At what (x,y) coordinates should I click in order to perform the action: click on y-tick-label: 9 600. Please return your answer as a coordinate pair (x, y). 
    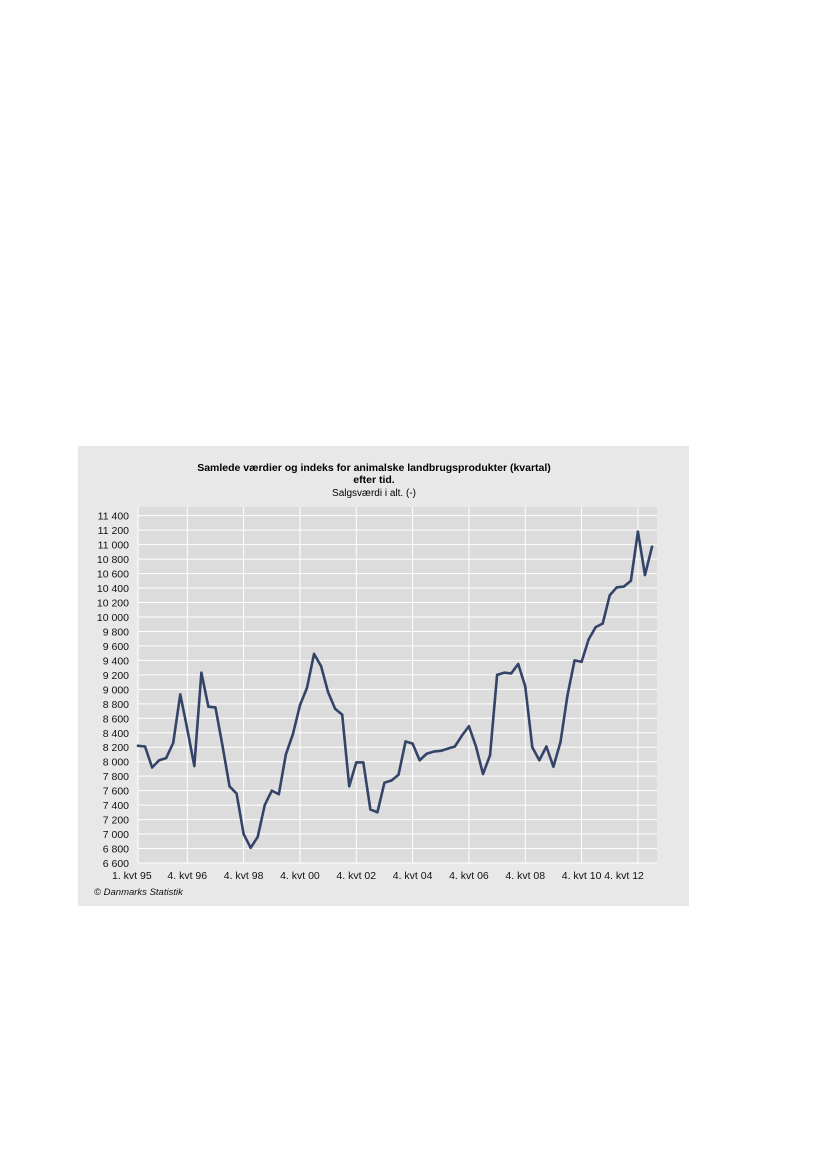
    Looking at the image, I should click on (116, 647).